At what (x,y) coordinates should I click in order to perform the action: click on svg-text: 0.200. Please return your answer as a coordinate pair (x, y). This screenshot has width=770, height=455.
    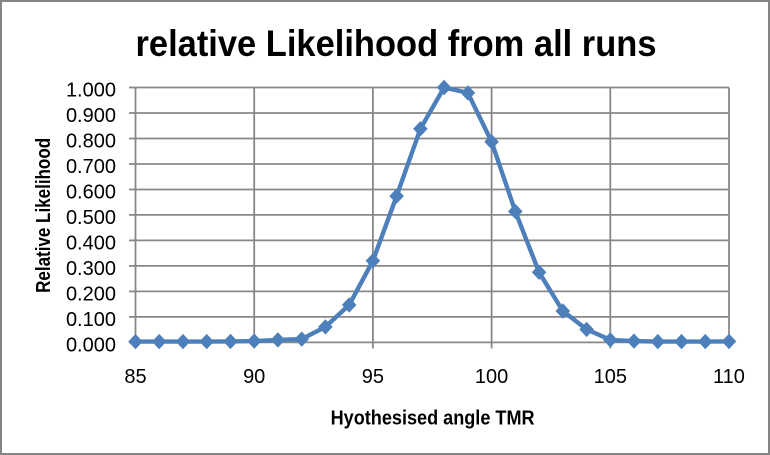
    Looking at the image, I should click on (91, 295).